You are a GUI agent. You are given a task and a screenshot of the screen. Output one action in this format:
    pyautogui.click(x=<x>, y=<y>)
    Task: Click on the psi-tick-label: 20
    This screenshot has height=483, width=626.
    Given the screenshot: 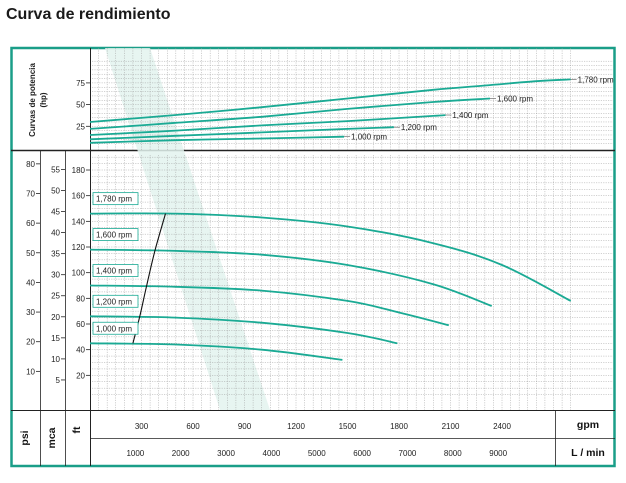 What is the action you would take?
    pyautogui.click(x=30, y=342)
    